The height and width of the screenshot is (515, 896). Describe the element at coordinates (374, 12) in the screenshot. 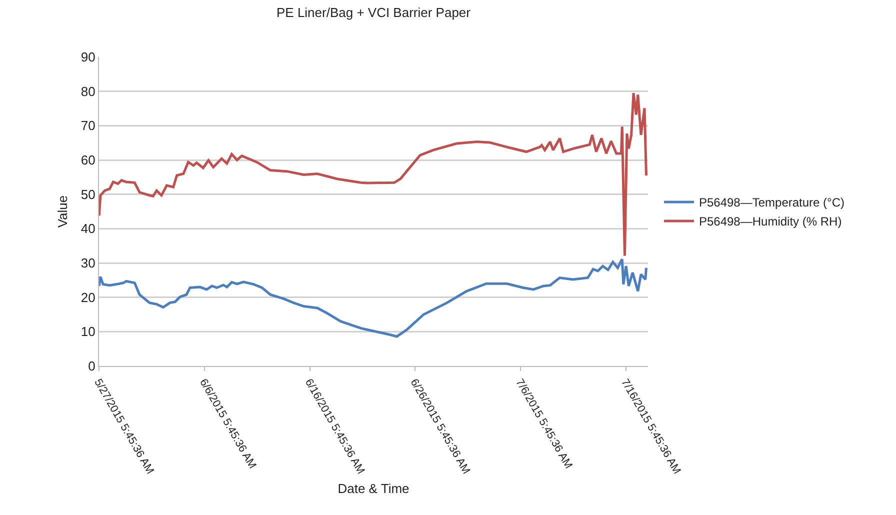

I see `chart-title: PE Liner/Bag + VCI Barrier Paper` at that location.